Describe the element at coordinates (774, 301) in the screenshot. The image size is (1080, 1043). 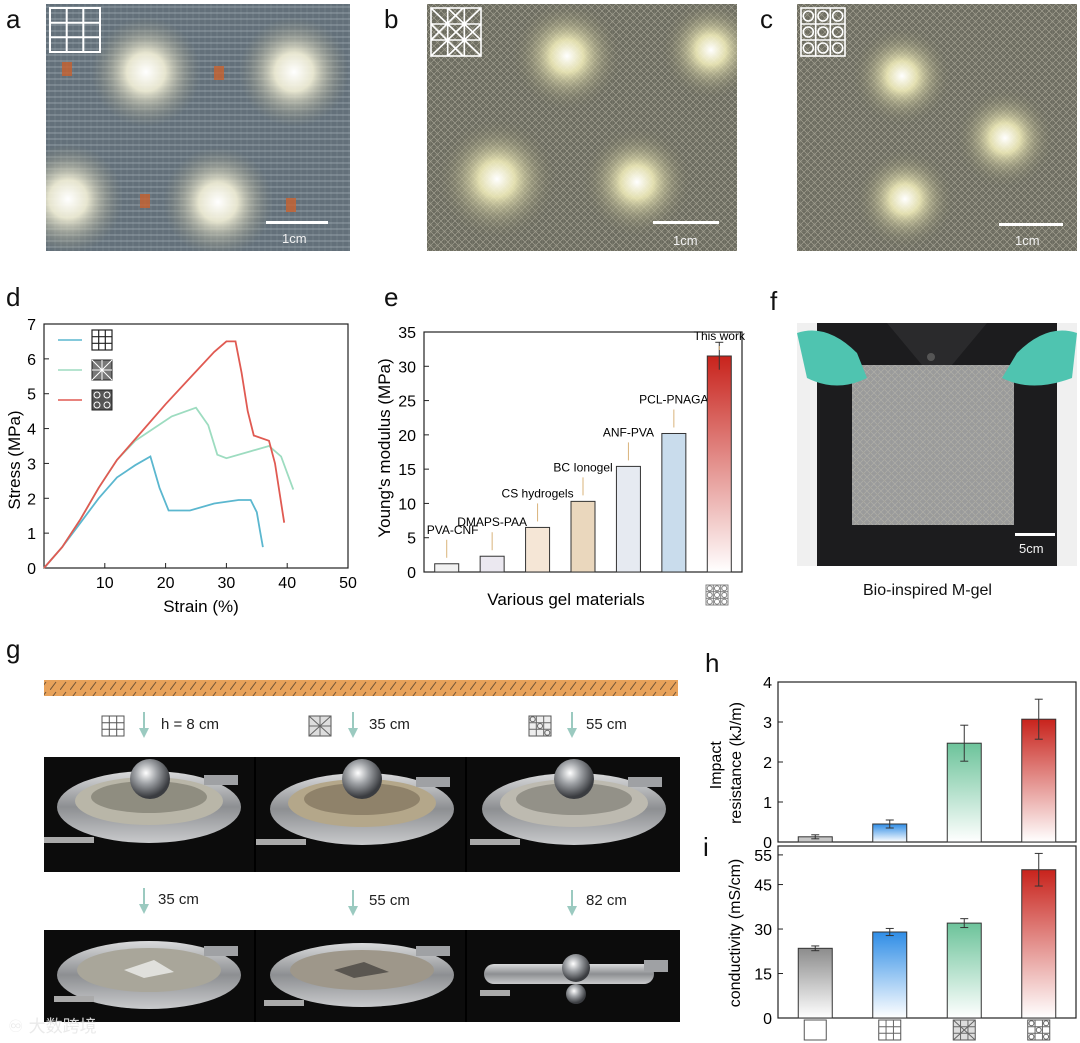
I see `panel-letter-f: f` at that location.